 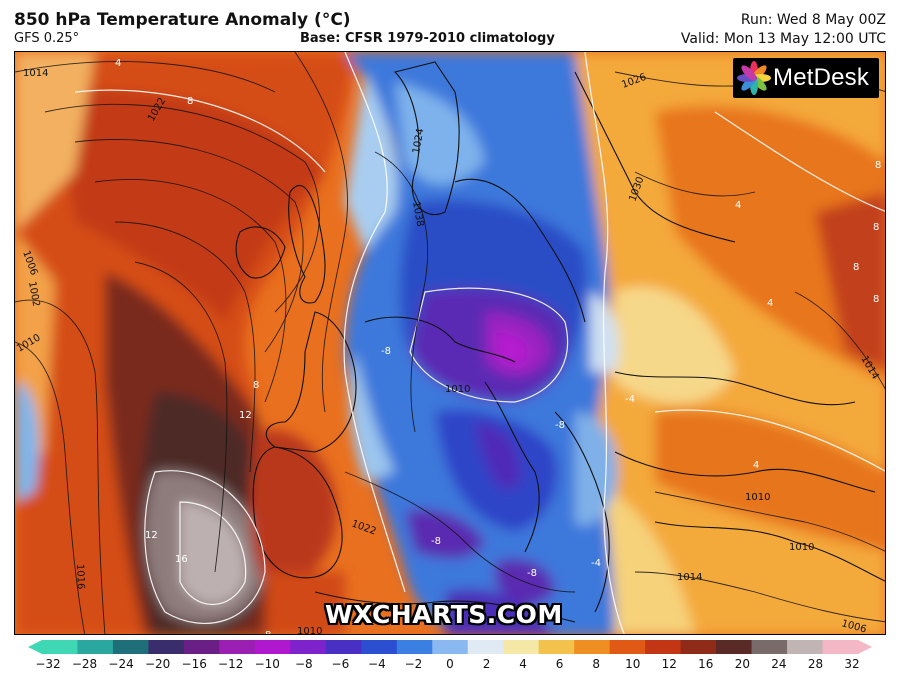 I want to click on scale-tick-label: 12, so click(x=669, y=664).